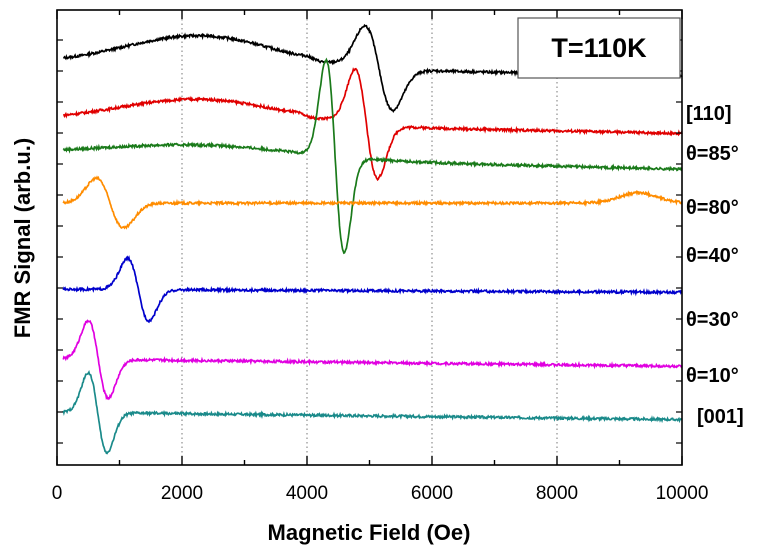 This screenshot has height=548, width=758. I want to click on x-tick-label: 10000, so click(682, 493).